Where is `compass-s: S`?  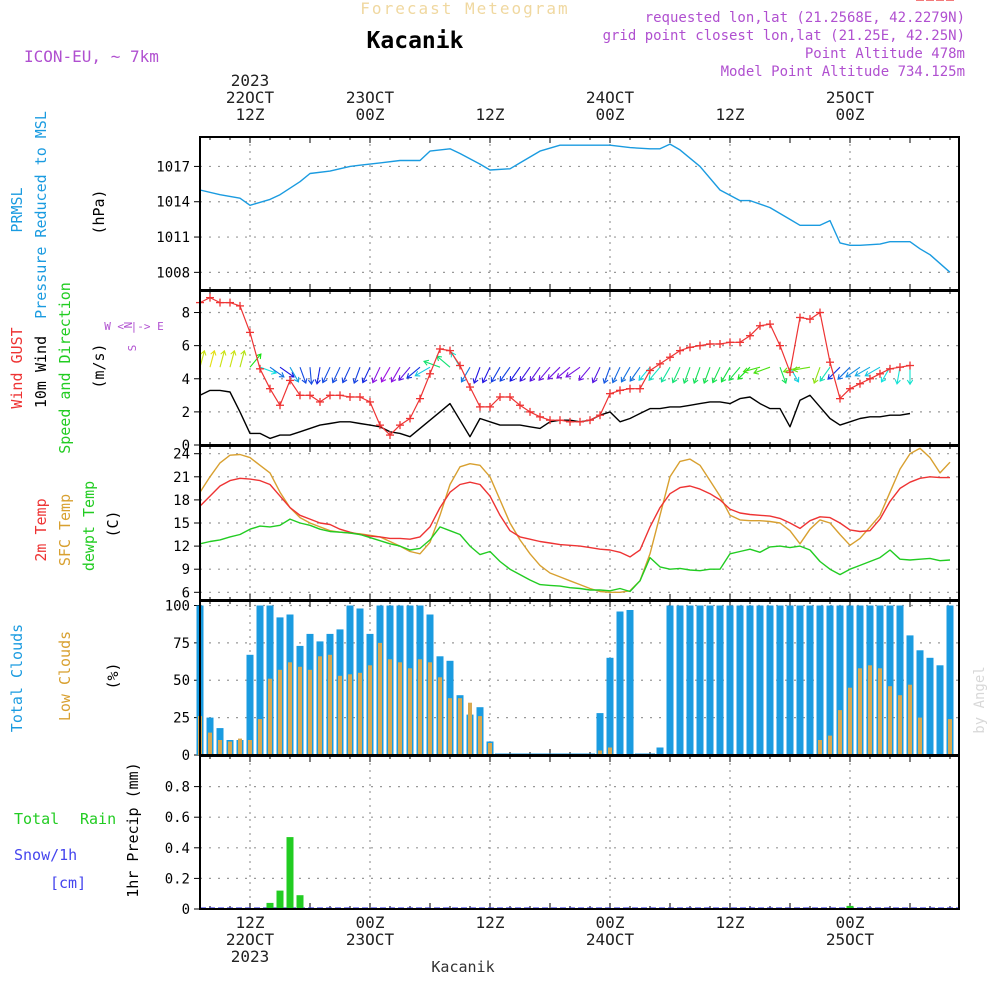 compass-s: S is located at coordinates (132, 348).